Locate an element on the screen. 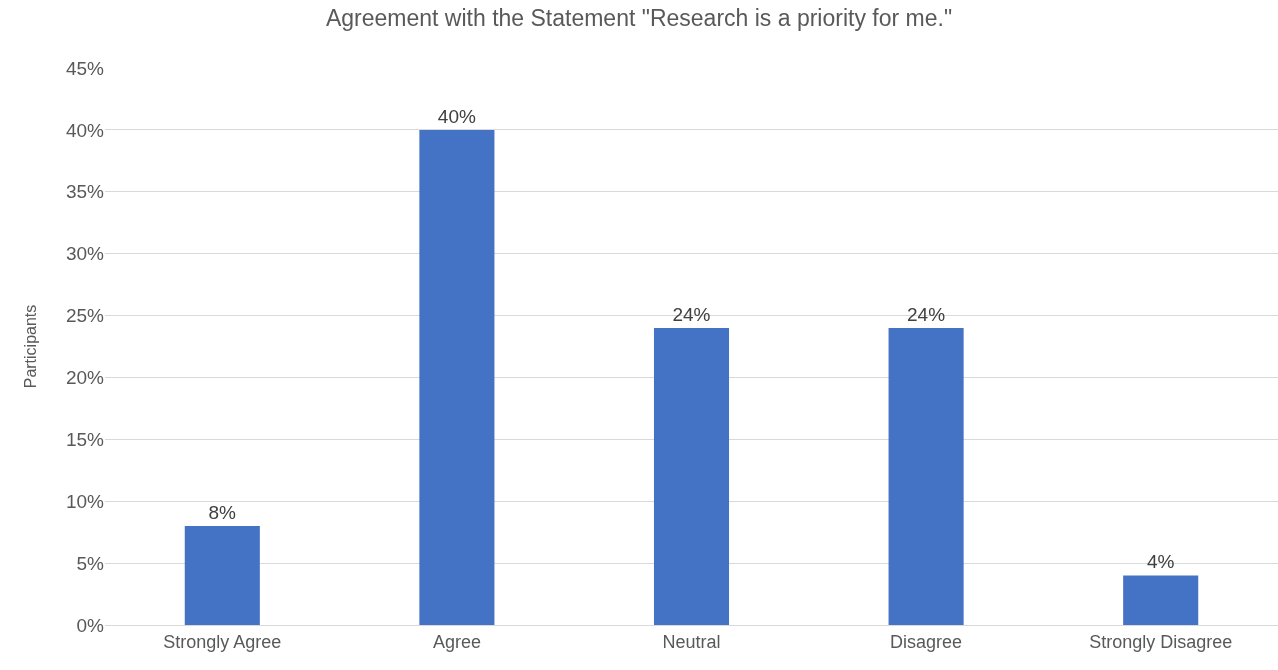 The height and width of the screenshot is (670, 1278). data-label: 40% is located at coordinates (456, 116).